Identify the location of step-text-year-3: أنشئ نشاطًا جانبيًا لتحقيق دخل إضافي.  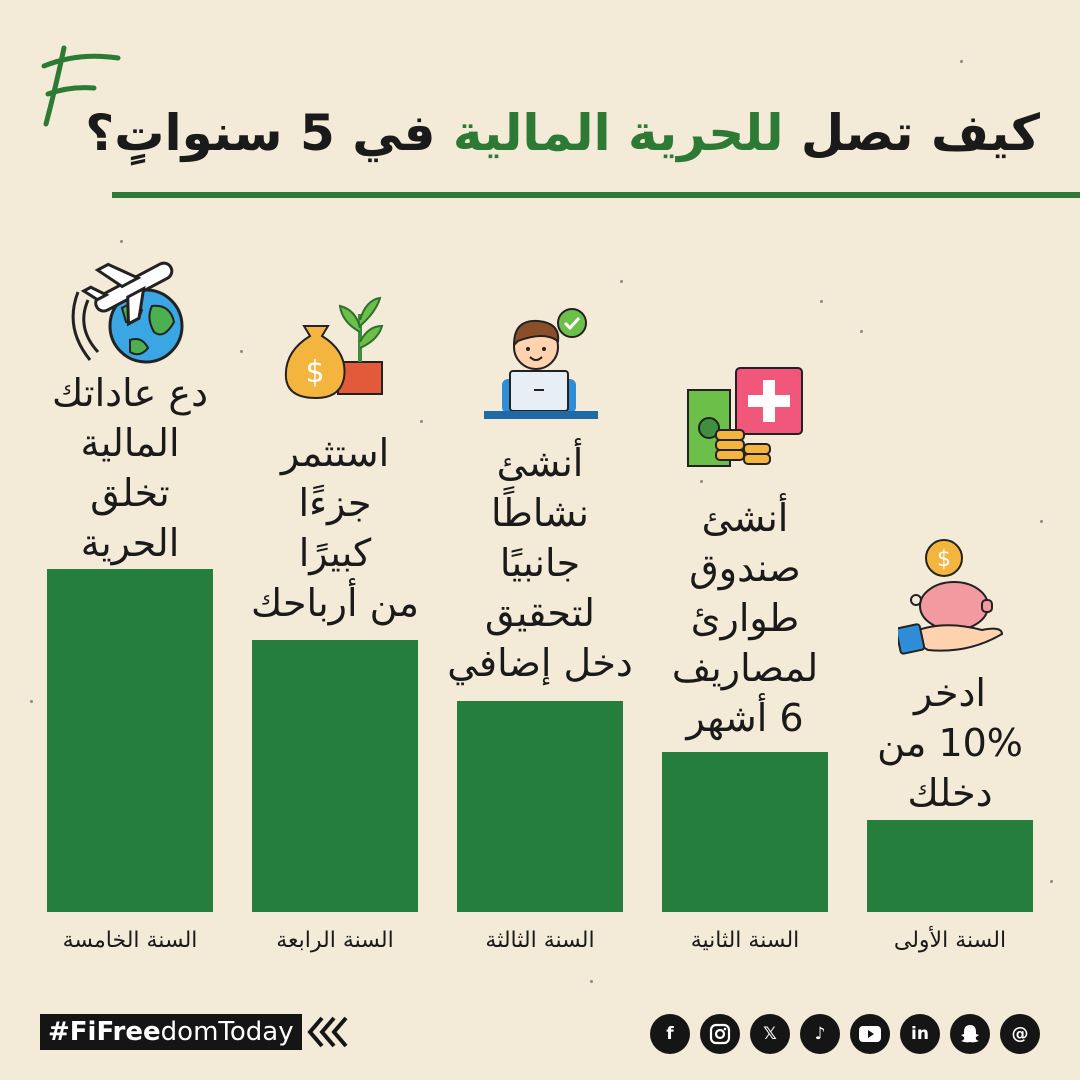
(540, 563).